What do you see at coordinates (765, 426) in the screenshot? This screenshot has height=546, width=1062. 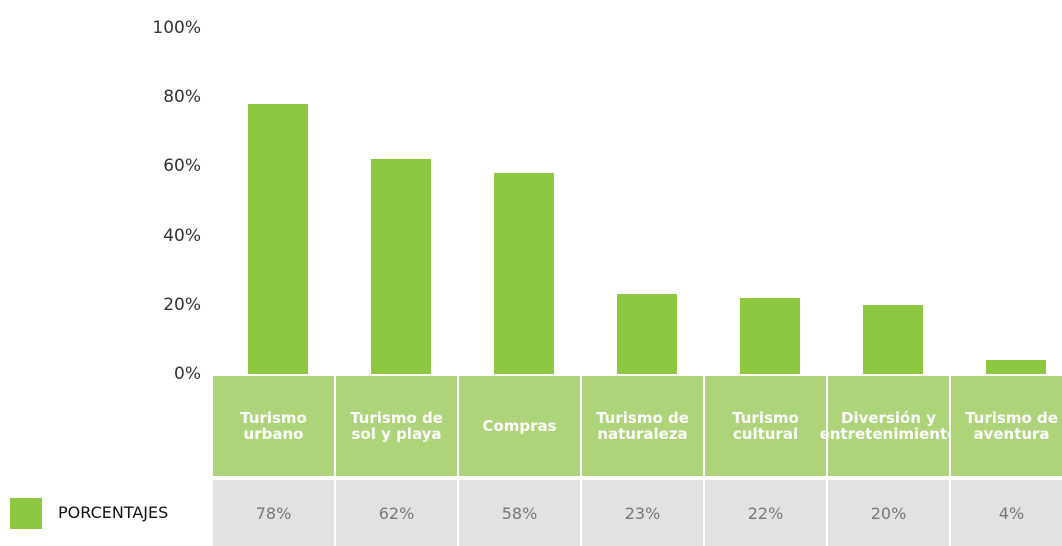 I see `category-label: Turismo cultural` at bounding box center [765, 426].